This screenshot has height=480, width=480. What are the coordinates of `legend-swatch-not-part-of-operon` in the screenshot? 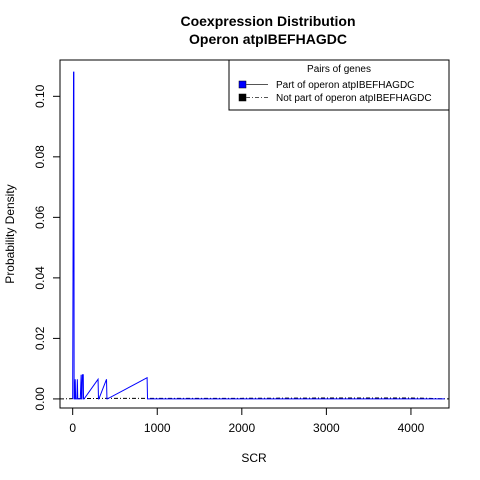 It's located at (242, 97).